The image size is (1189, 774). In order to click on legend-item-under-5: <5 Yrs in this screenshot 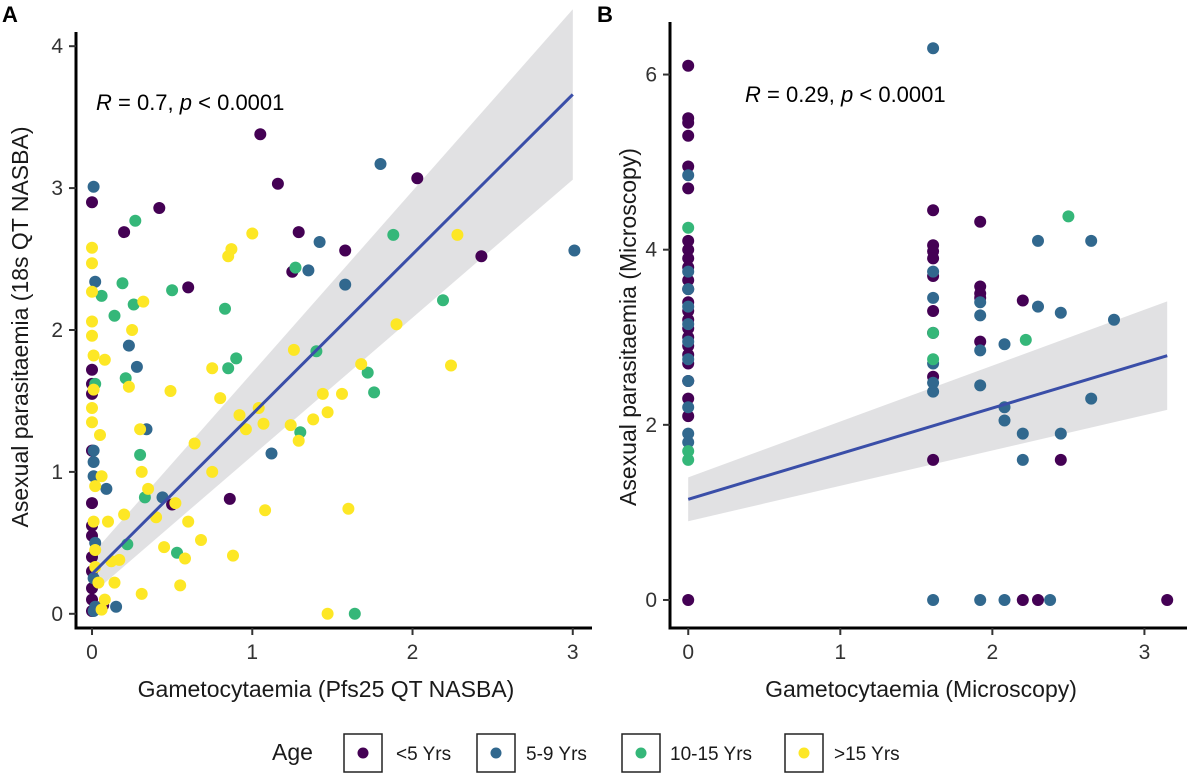, I will do `click(397, 753)`.